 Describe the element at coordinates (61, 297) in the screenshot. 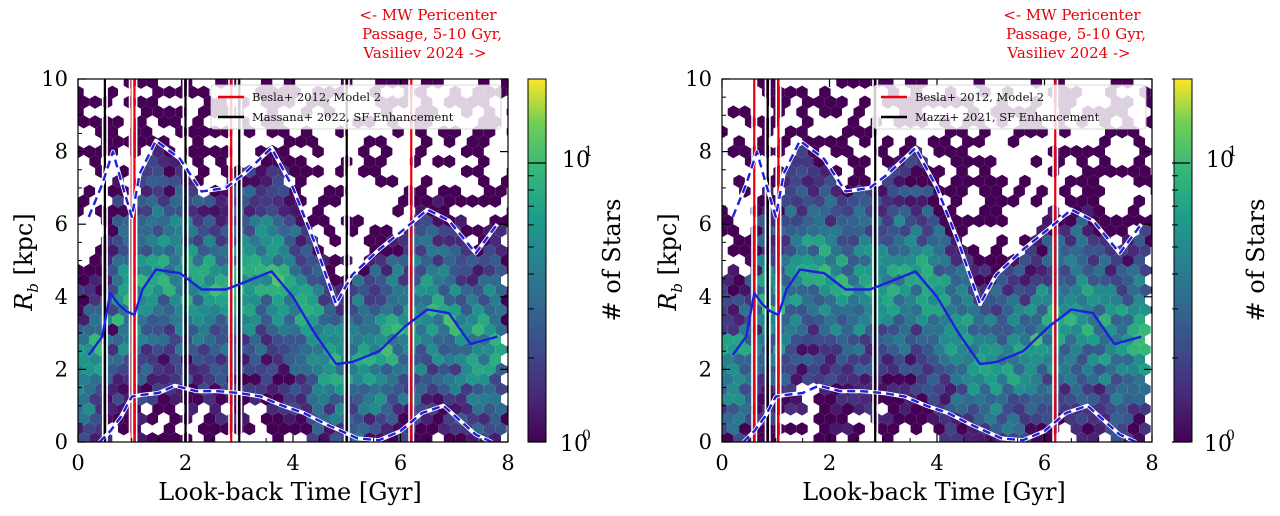

I see `y-tick-label: 4` at that location.